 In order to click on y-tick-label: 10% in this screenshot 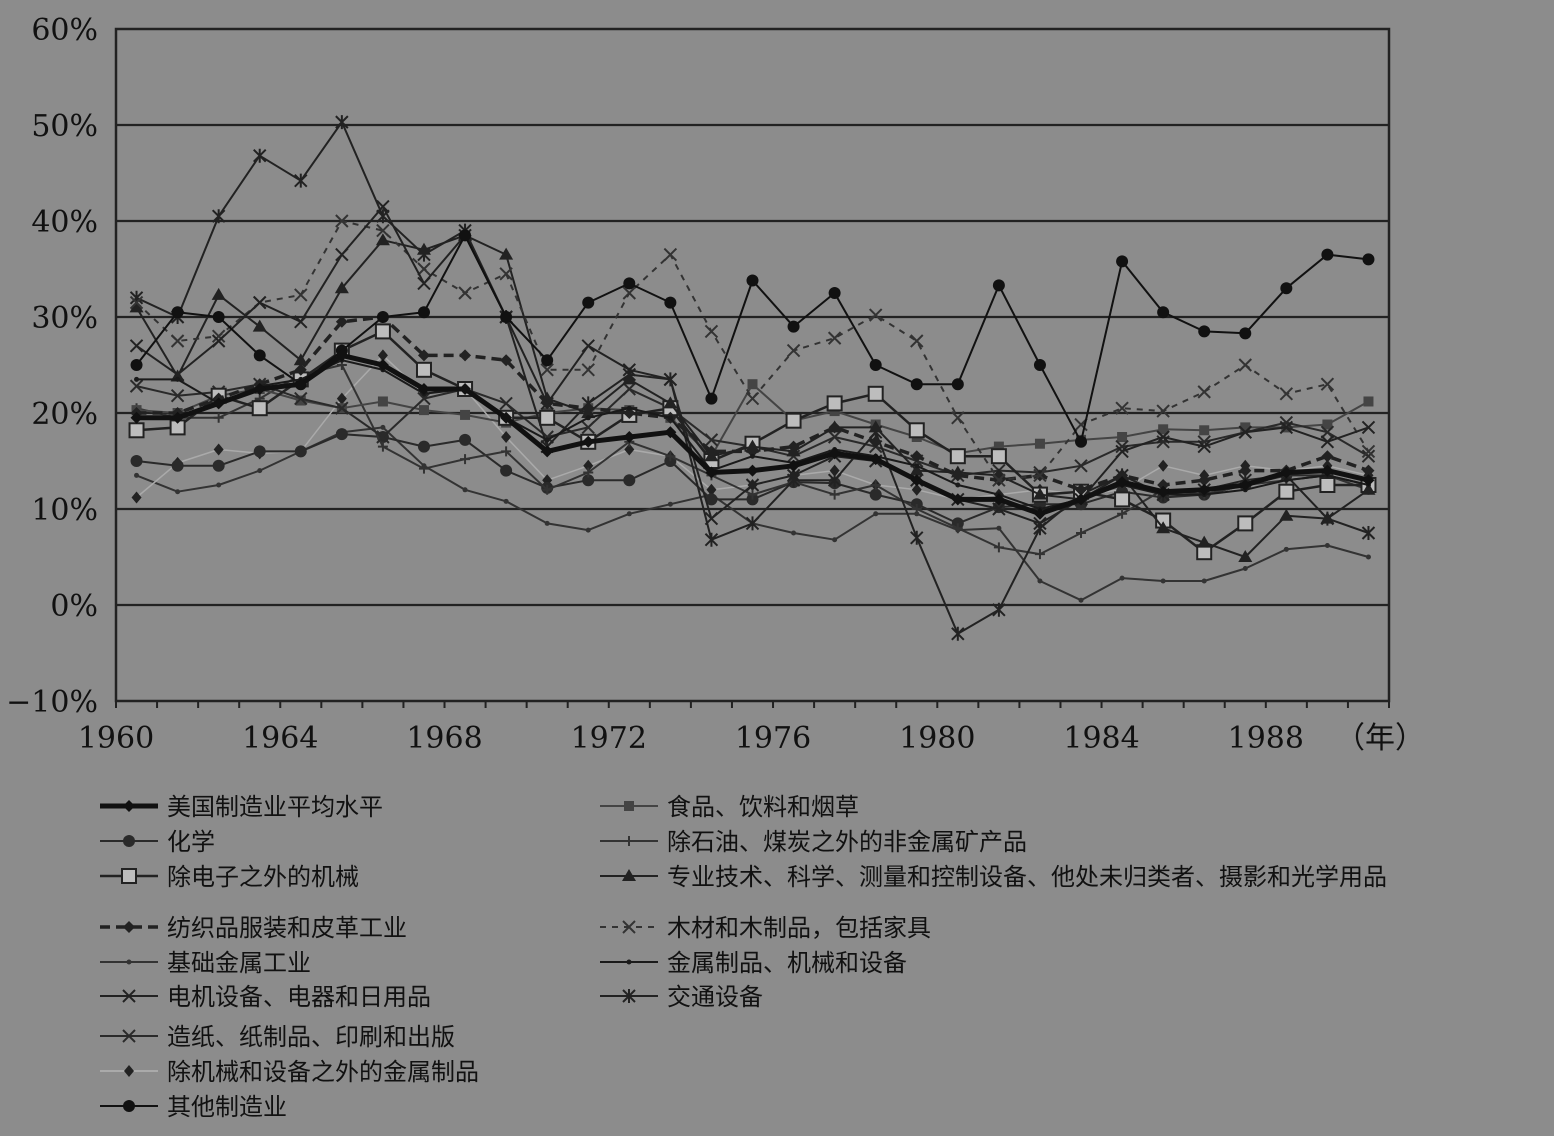, I will do `click(64, 510)`.